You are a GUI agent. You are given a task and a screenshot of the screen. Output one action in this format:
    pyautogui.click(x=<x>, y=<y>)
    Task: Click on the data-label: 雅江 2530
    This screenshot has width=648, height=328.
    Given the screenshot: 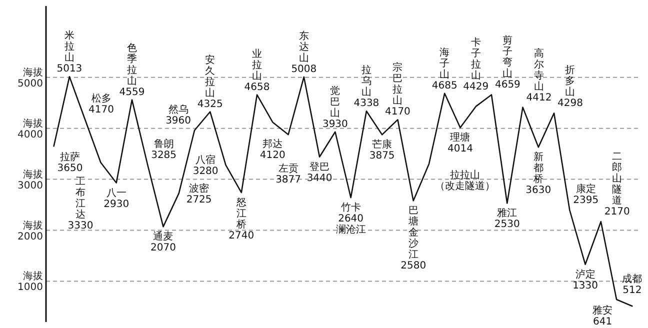 What is the action you would take?
    pyautogui.click(x=507, y=218)
    